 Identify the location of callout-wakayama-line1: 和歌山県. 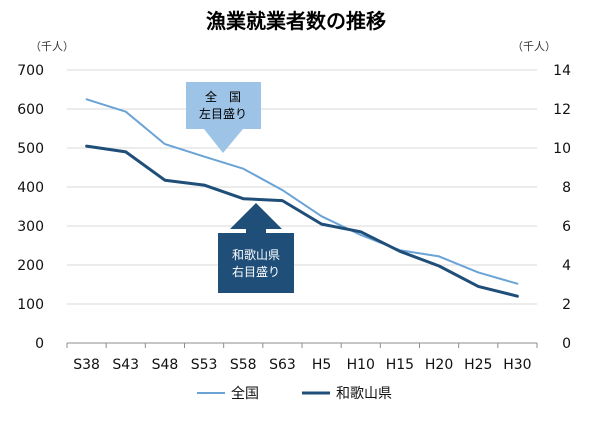
(256, 254).